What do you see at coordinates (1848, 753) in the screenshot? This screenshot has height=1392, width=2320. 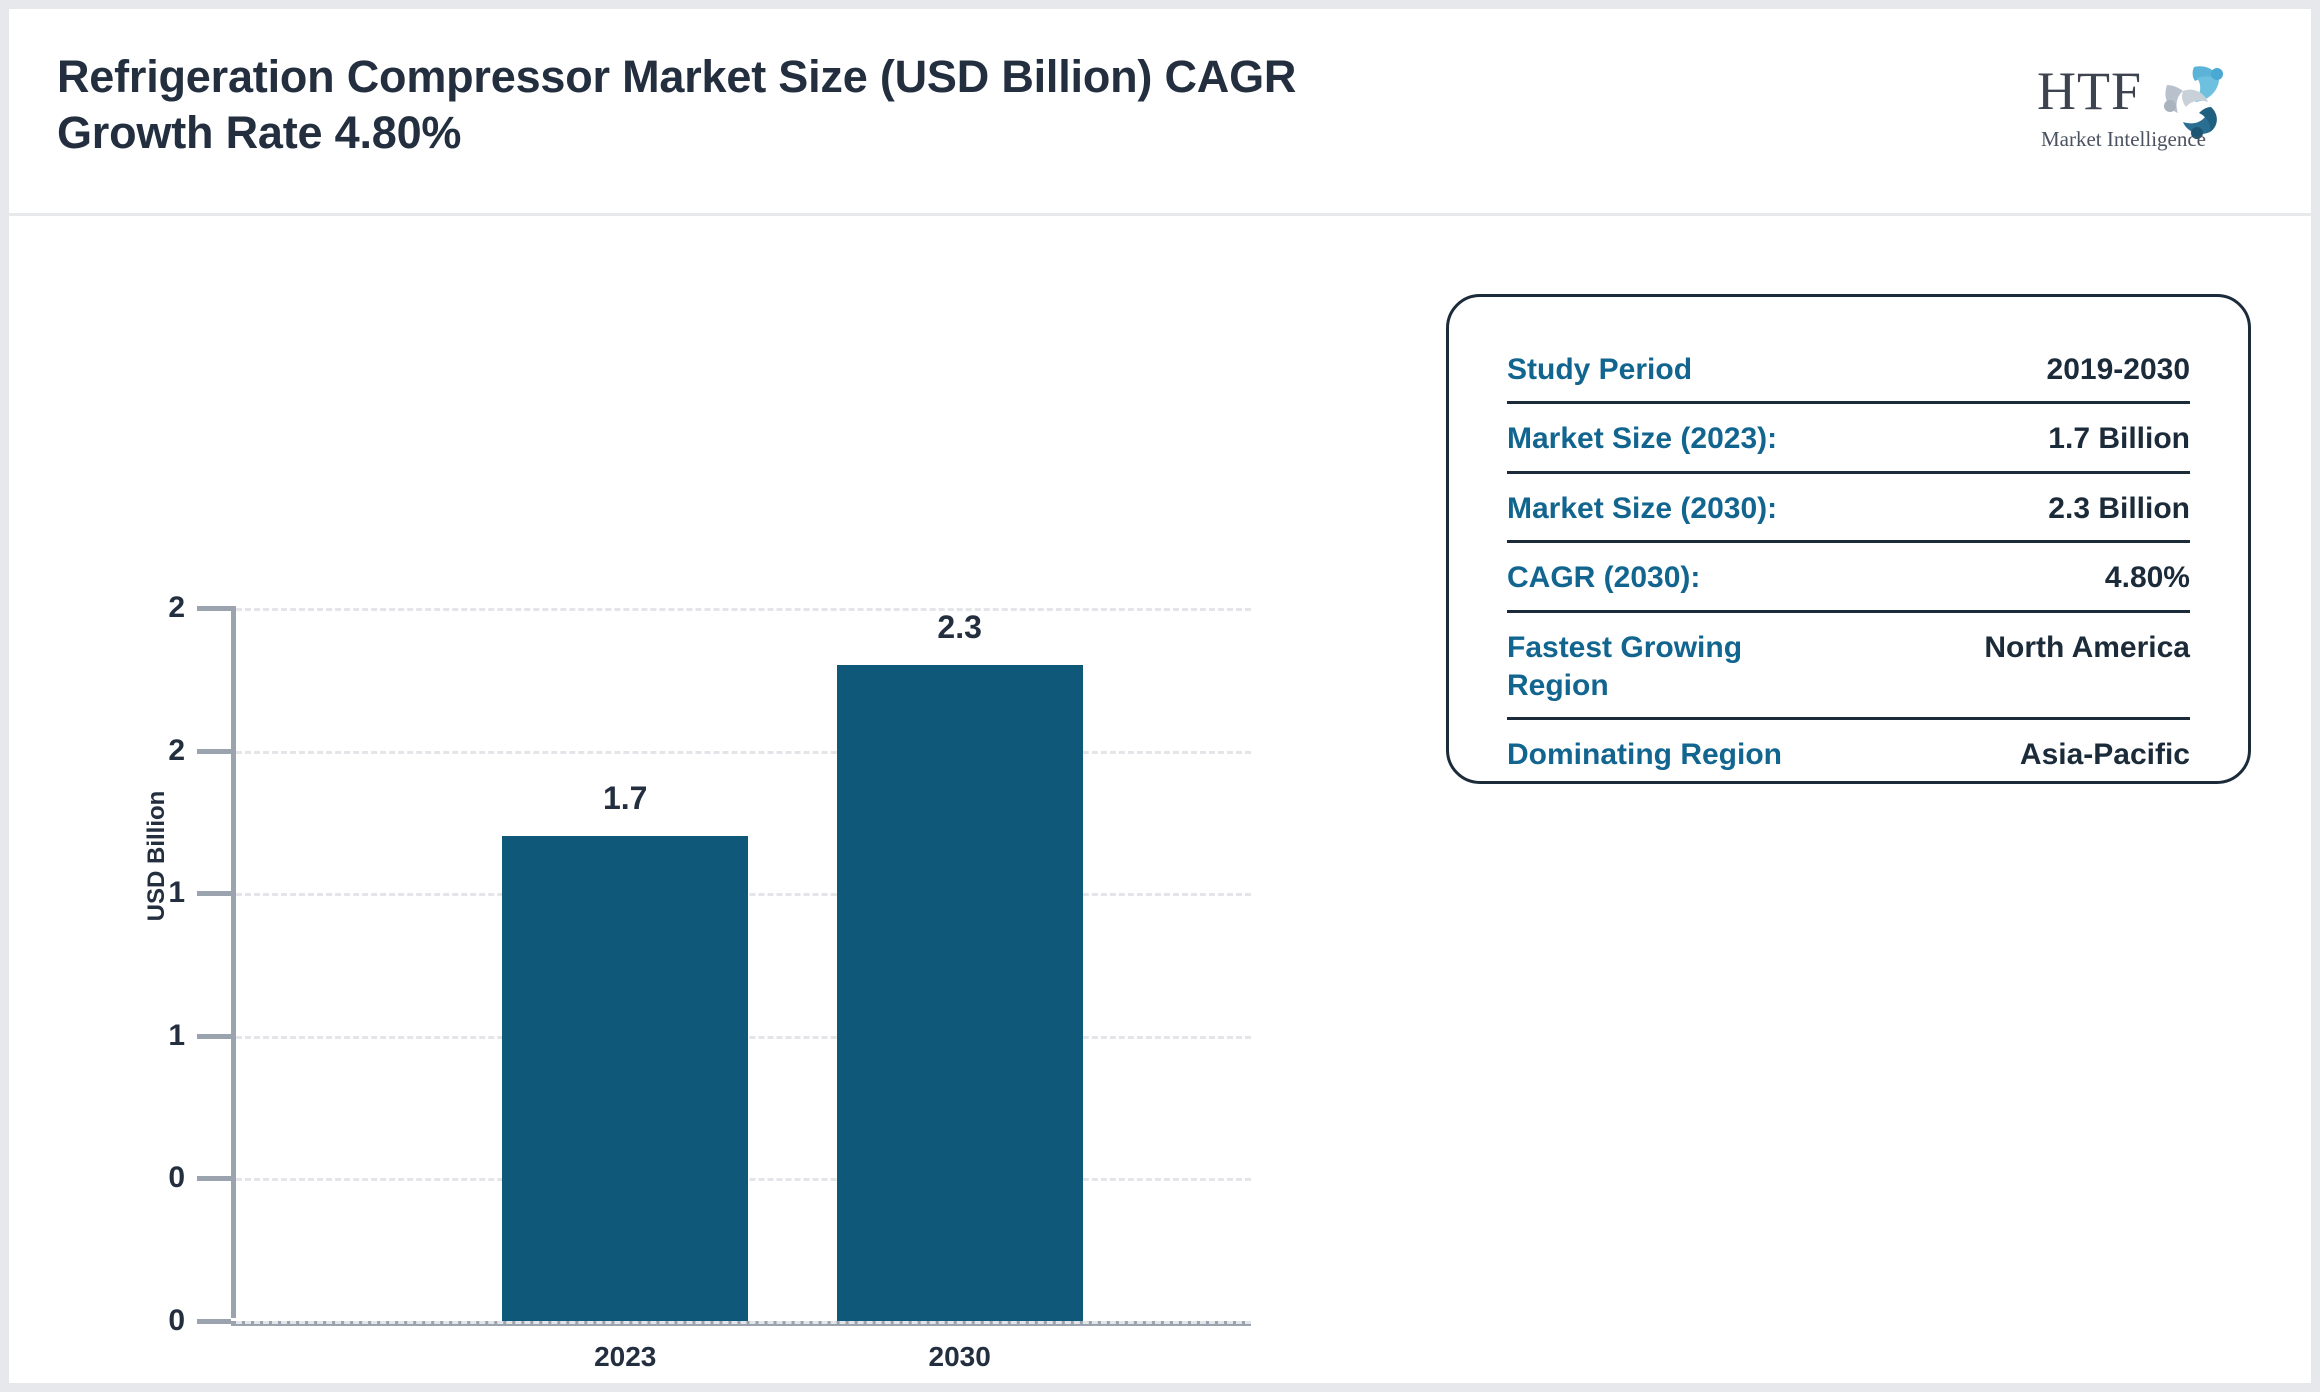 I see `info-row: Dominating Region Asia-Pacific` at bounding box center [1848, 753].